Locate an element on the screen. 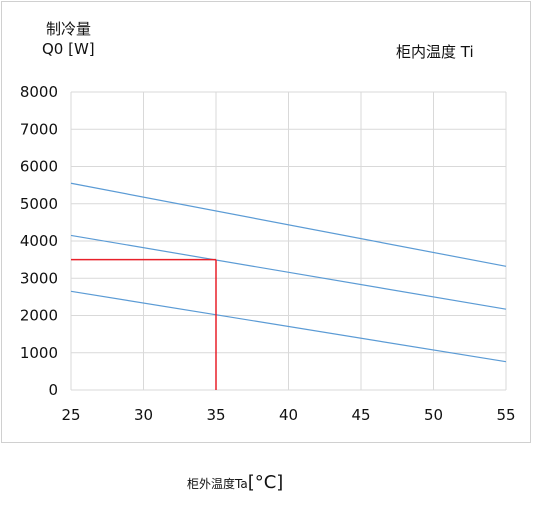 This screenshot has height=515, width=533. legend-title: 柜内温度 Ti is located at coordinates (435, 52).